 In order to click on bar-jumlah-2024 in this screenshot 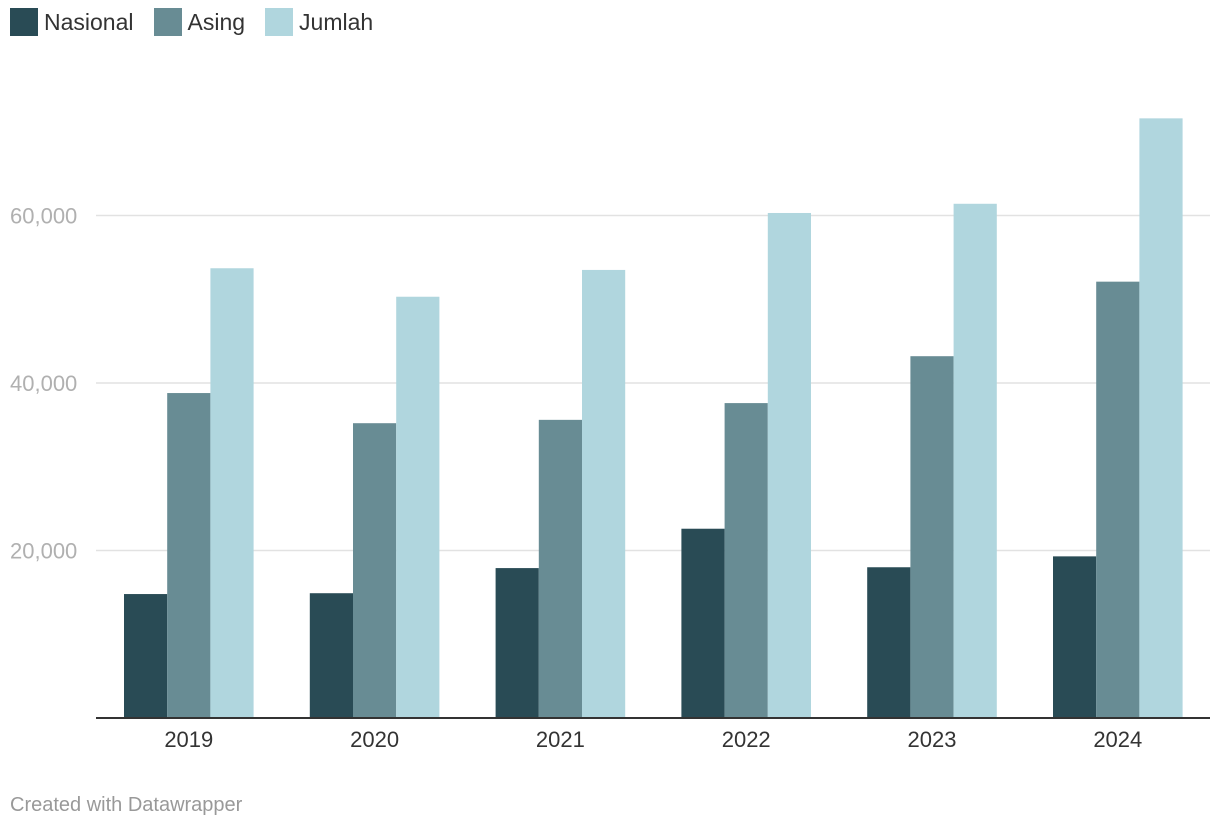, I will do `click(1161, 418)`.